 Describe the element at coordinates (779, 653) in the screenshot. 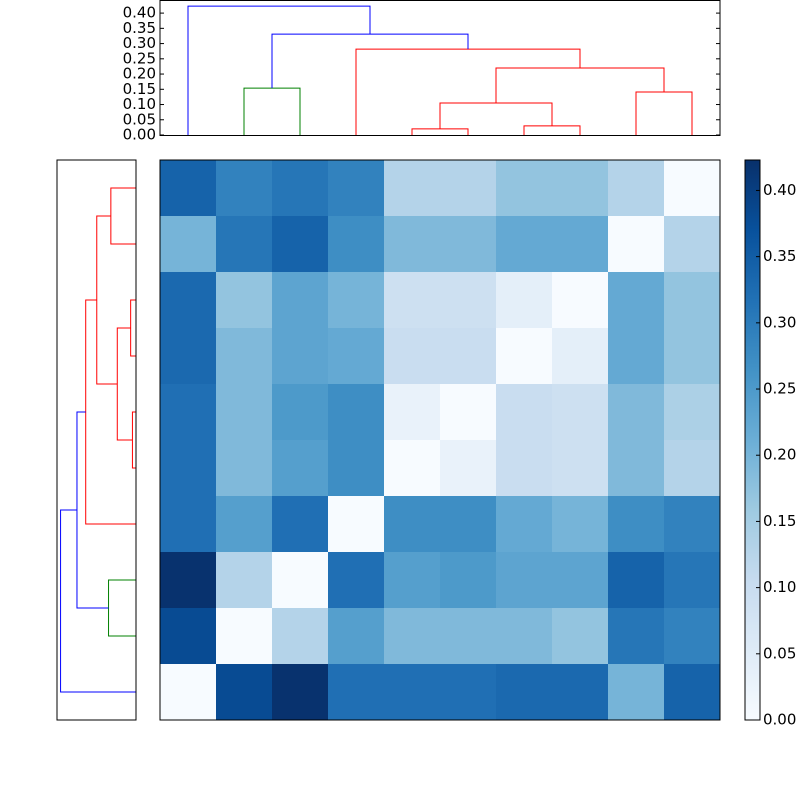

I see `colorbar-tick-label: 0.05` at that location.